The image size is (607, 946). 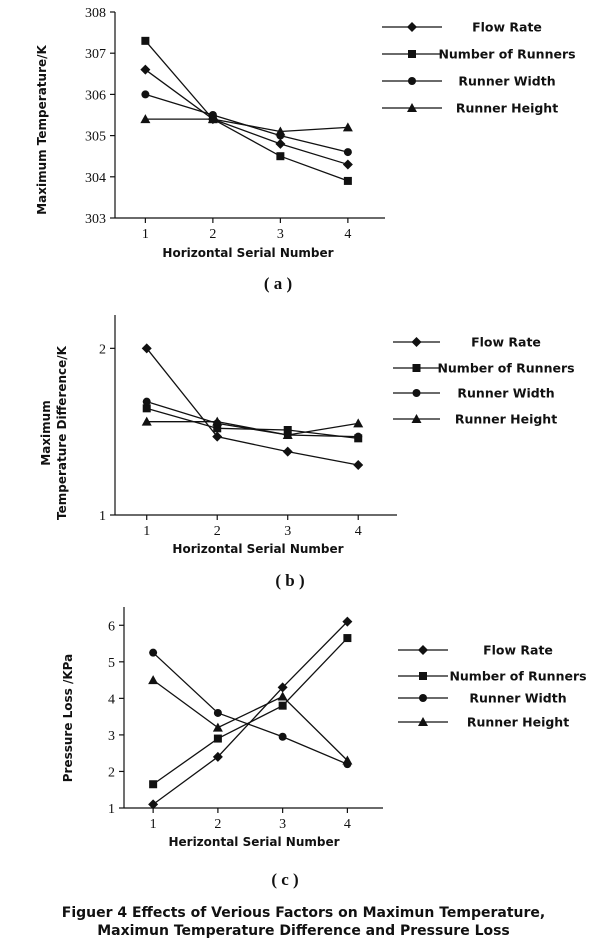 I want to click on panel-b-label: ( b ), so click(x=289, y=580).